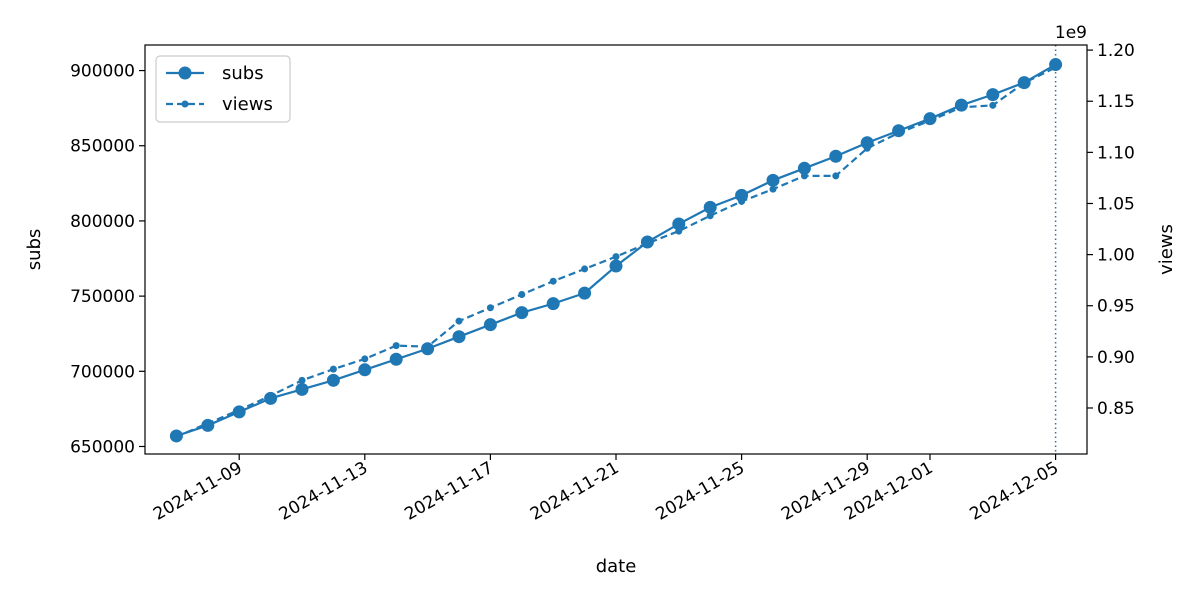 The height and width of the screenshot is (600, 1200). What do you see at coordinates (1116, 256) in the screenshot?
I see `y-right-tick-label: 1.00` at bounding box center [1116, 256].